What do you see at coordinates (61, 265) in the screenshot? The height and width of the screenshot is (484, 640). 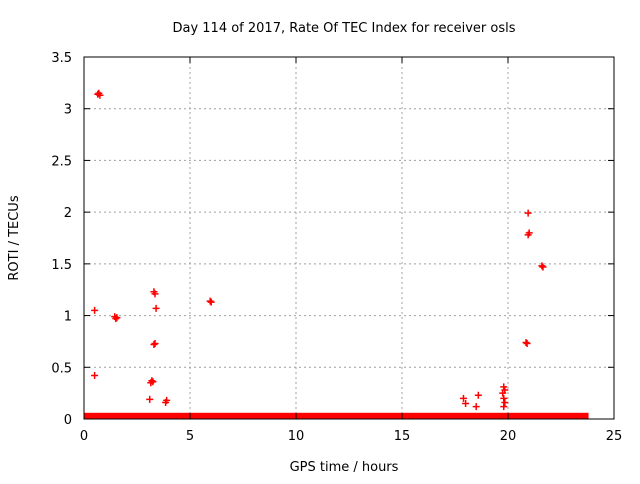 I see `y-tick-label: 1.5` at bounding box center [61, 265].